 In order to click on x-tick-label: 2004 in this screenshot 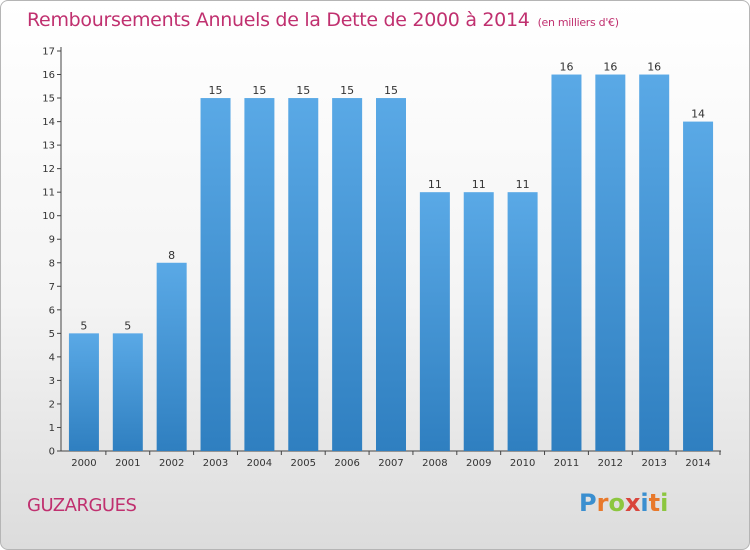, I will do `click(259, 463)`.